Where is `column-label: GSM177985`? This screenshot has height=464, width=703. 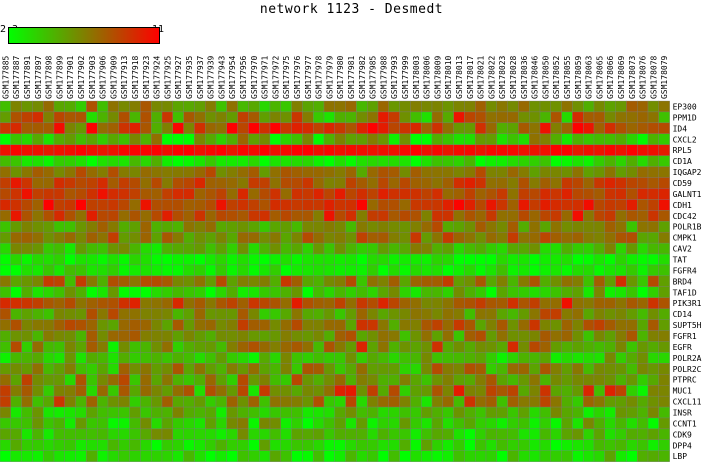 column-label: GSM177985 is located at coordinates (373, 77).